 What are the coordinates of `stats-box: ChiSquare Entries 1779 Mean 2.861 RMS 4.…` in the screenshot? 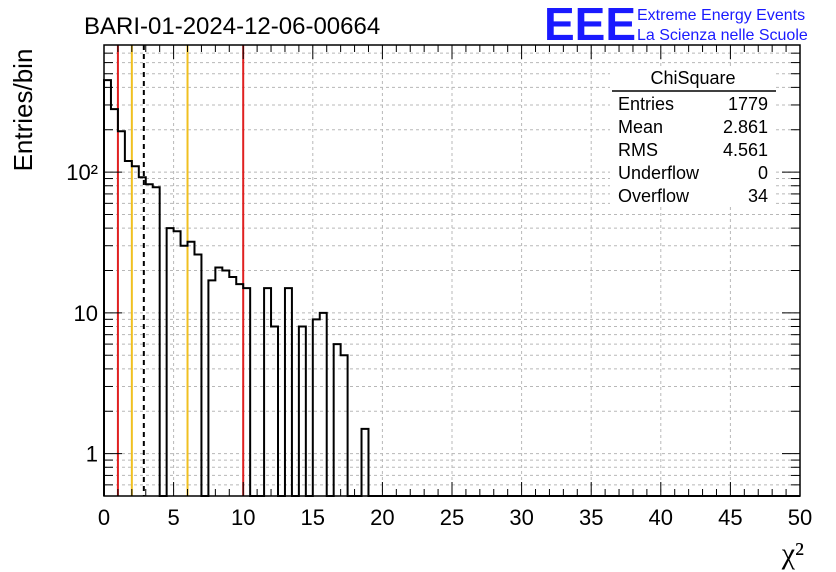 It's located at (693, 136).